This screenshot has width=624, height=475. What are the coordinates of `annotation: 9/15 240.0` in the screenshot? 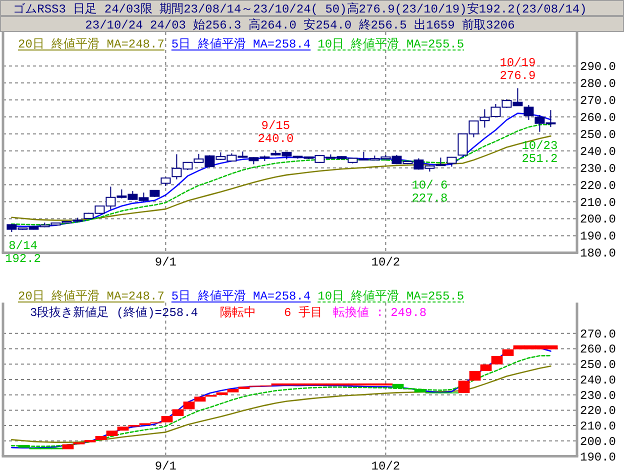 It's located at (276, 132).